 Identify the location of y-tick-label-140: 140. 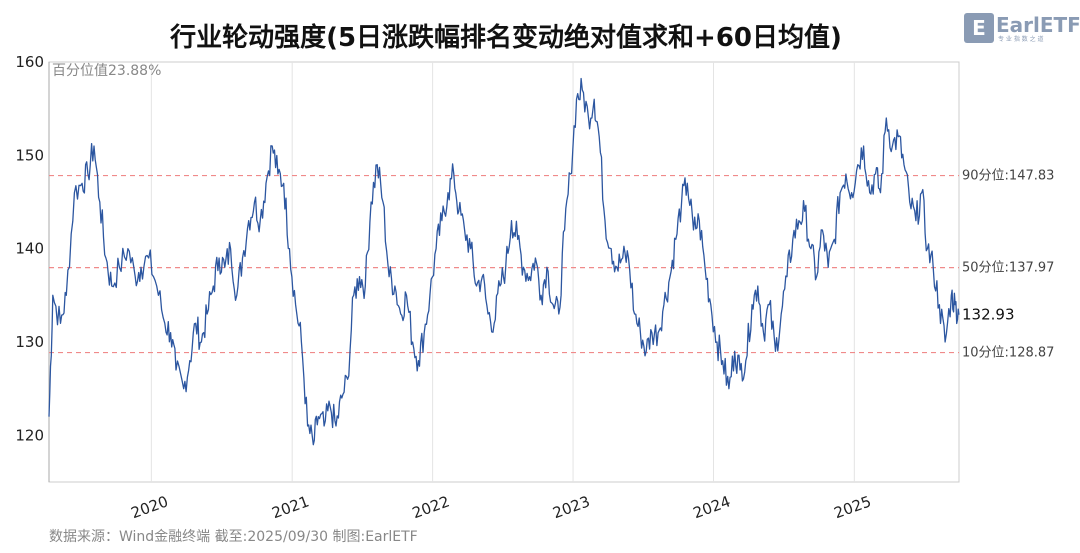
(29, 249).